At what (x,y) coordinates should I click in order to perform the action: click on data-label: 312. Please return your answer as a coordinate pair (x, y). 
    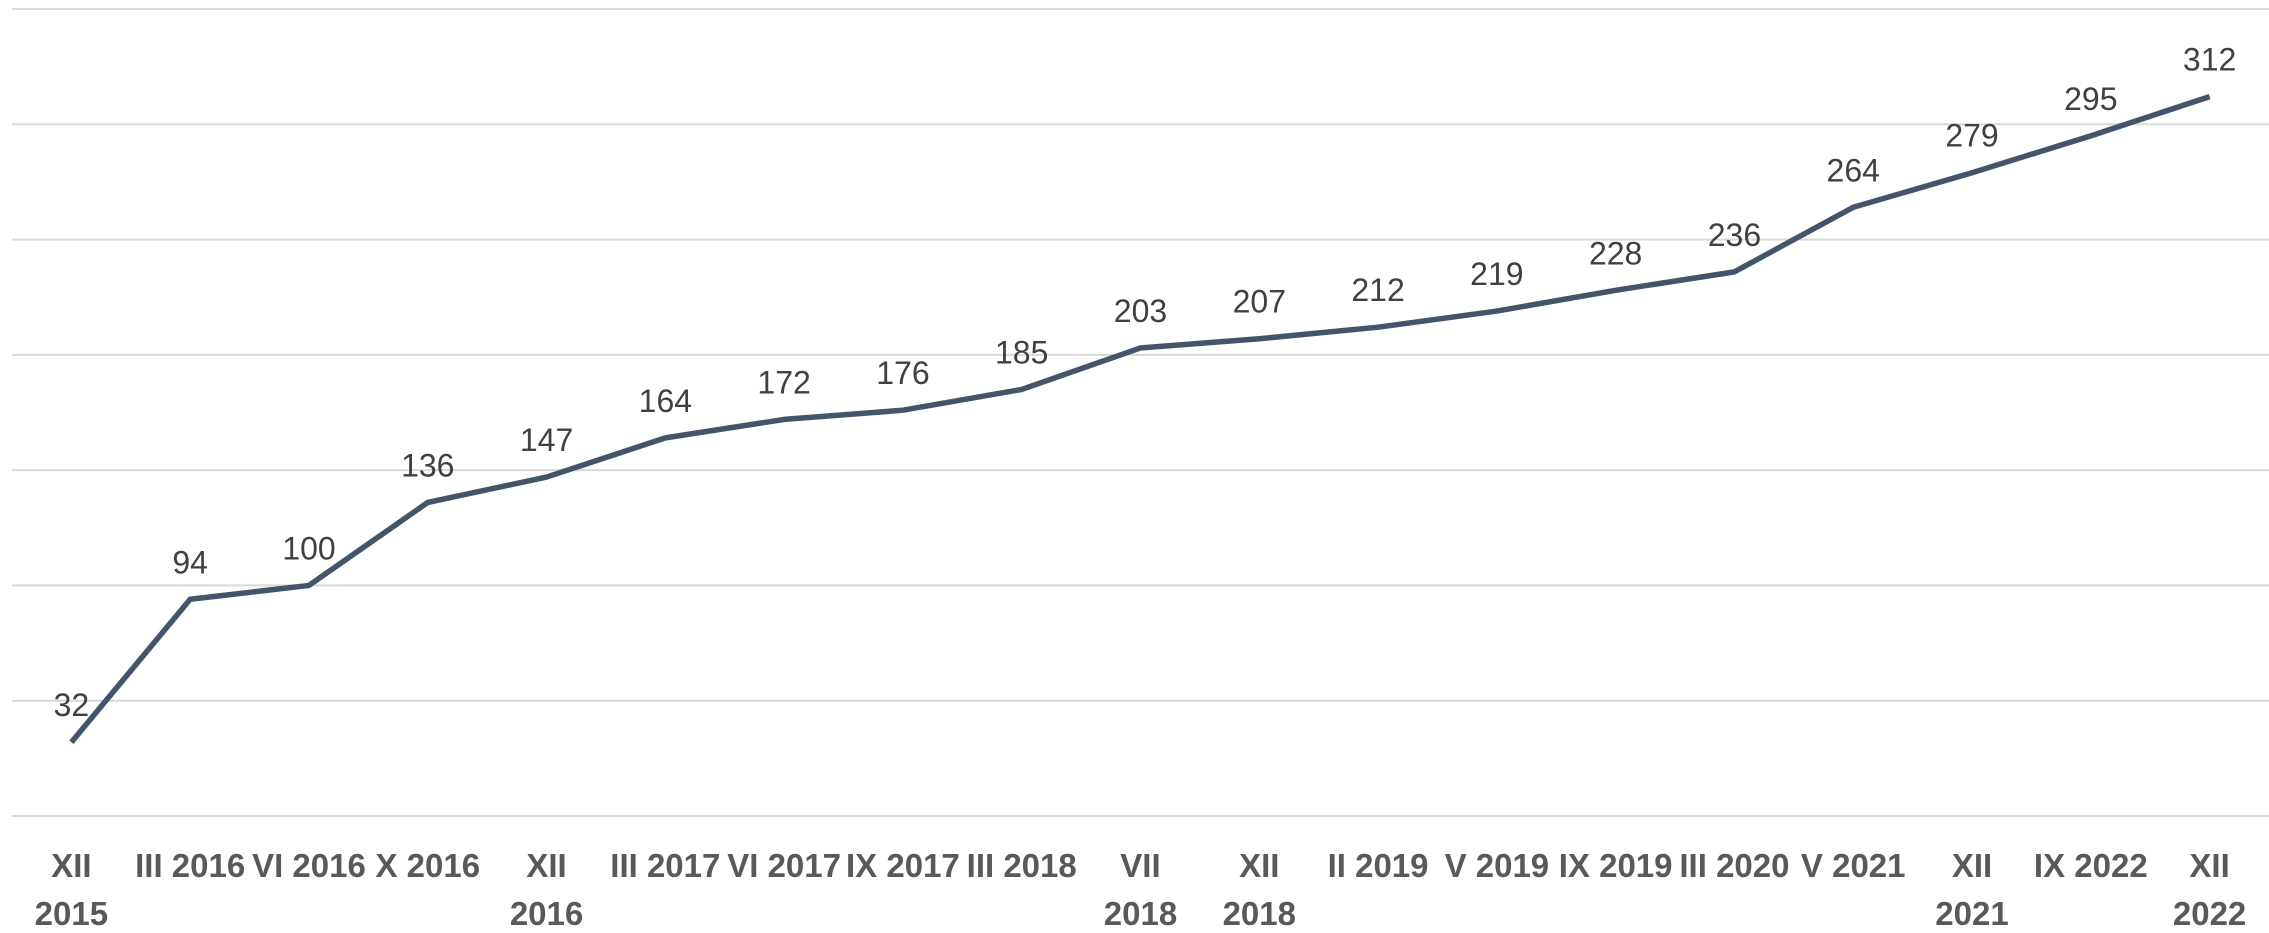
    Looking at the image, I should click on (2209, 60).